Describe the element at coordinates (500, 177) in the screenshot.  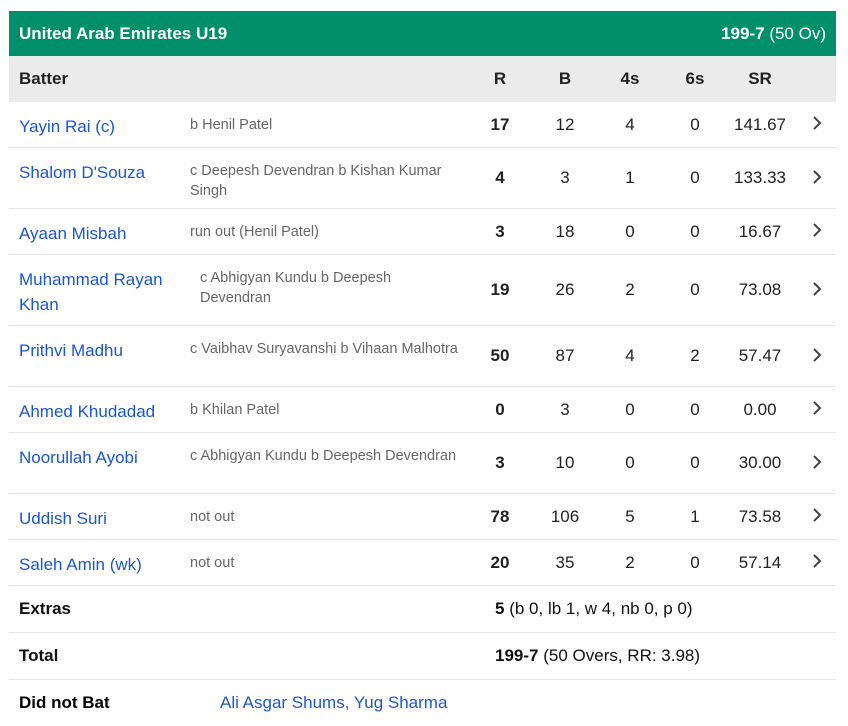
I see `runs: 4` at that location.